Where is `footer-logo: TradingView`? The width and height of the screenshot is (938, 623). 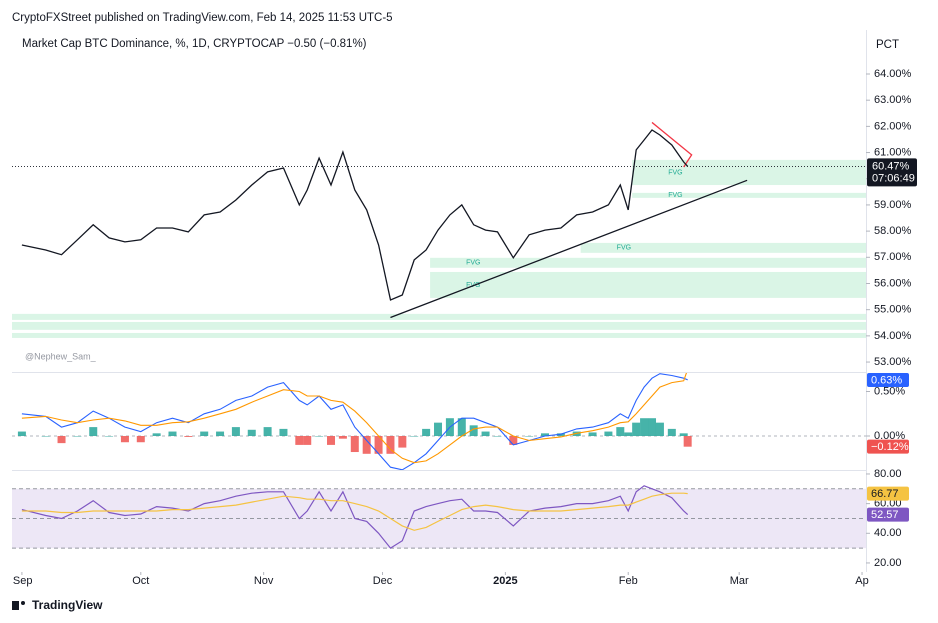
footer-logo: TradingView is located at coordinates (57, 605).